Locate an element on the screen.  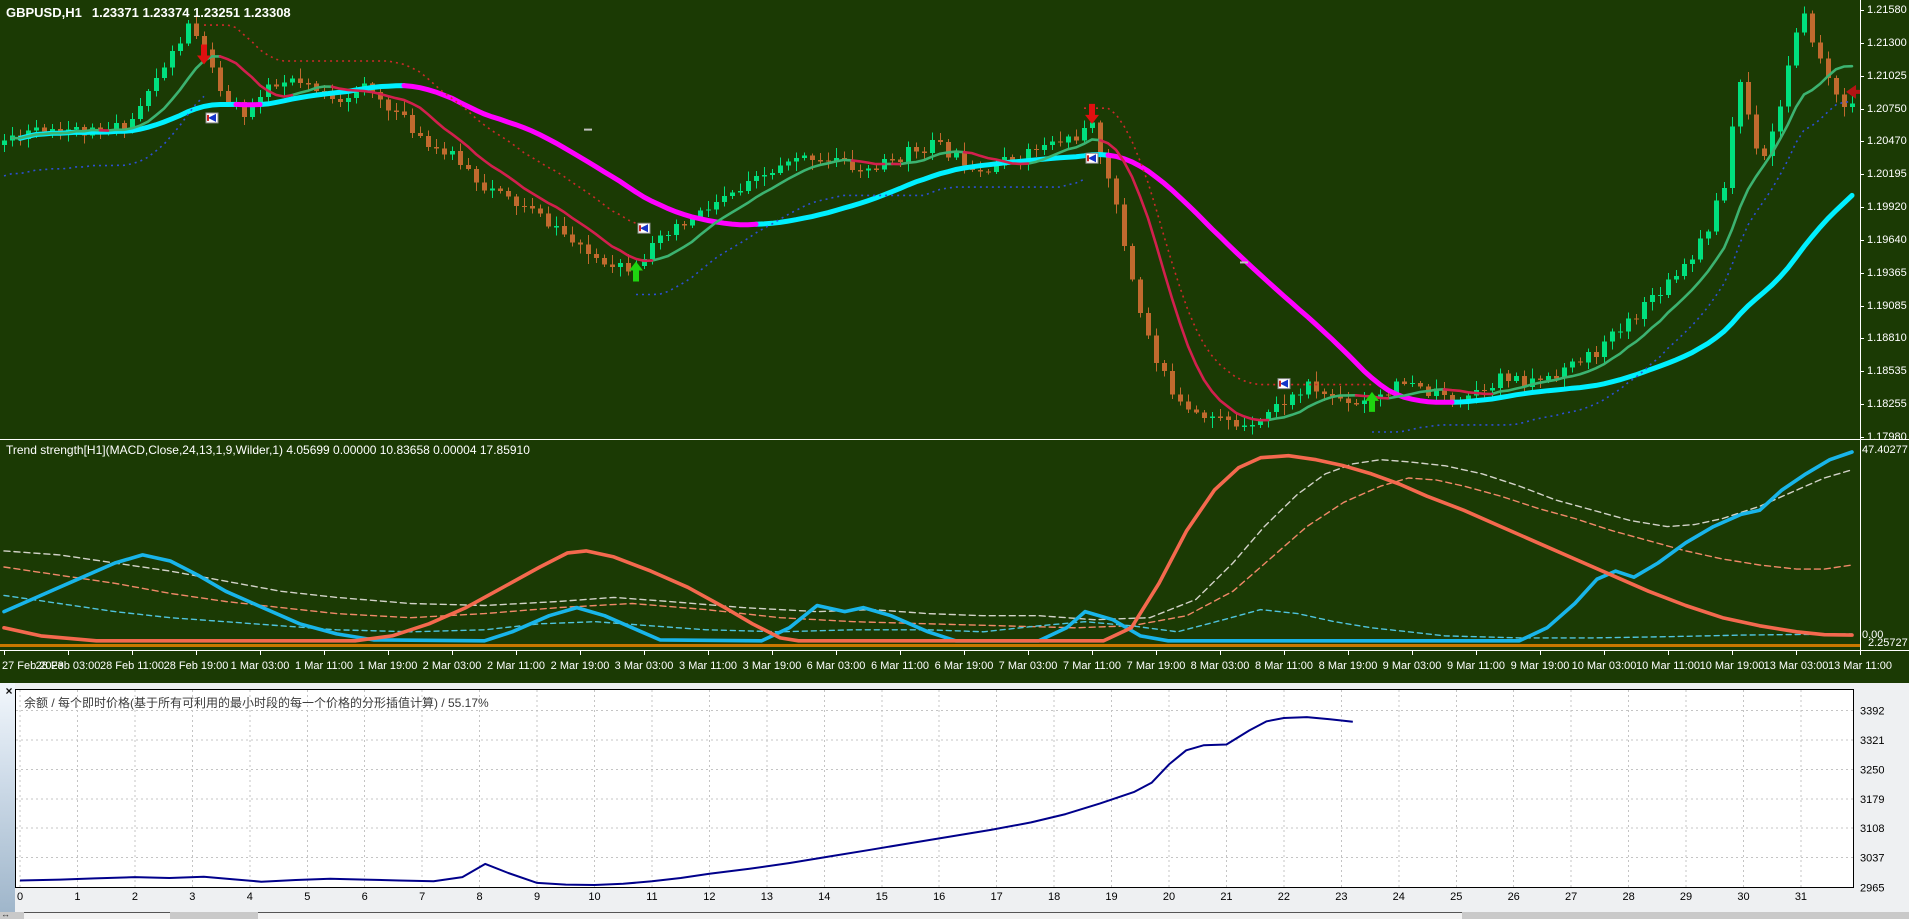
tester-y-label: 3108 is located at coordinates (1872, 829).